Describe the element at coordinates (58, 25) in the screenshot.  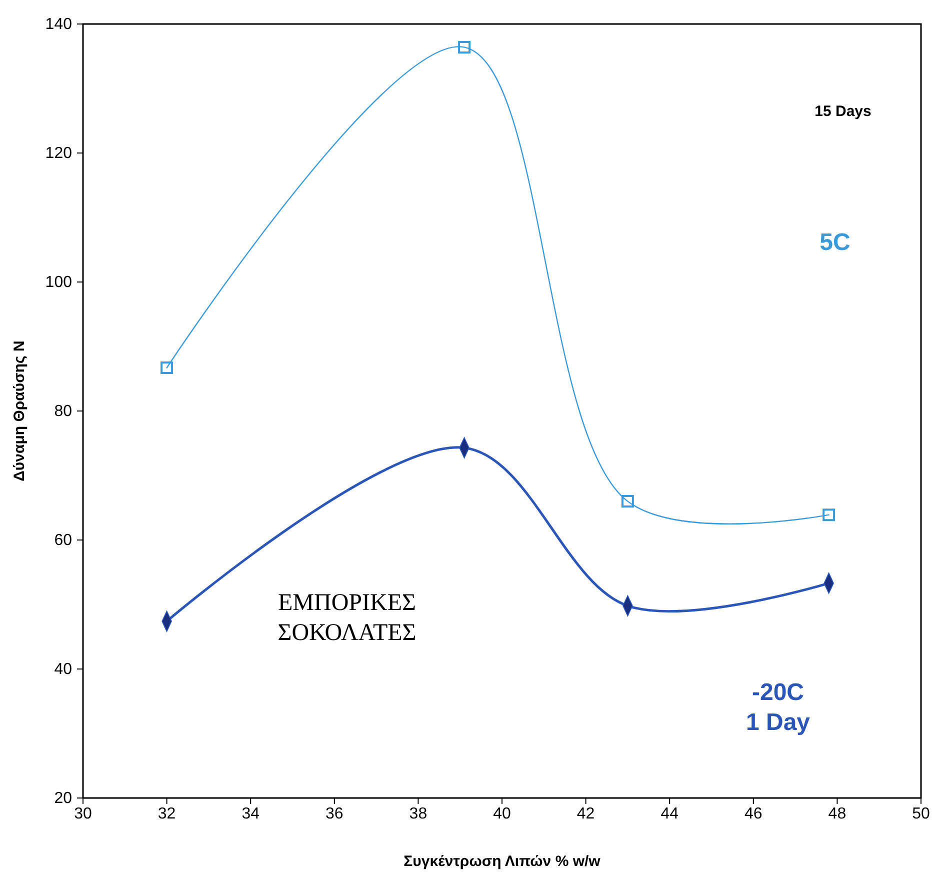
I see `y-tick-label: 140` at that location.